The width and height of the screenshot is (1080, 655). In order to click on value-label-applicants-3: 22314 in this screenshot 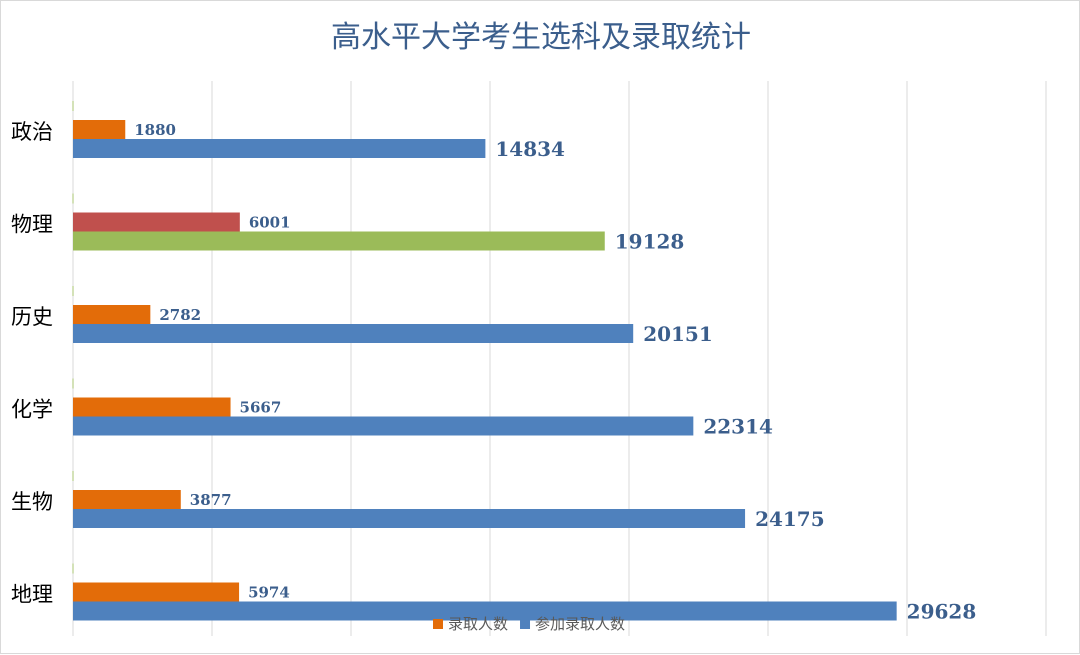, I will do `click(738, 427)`.